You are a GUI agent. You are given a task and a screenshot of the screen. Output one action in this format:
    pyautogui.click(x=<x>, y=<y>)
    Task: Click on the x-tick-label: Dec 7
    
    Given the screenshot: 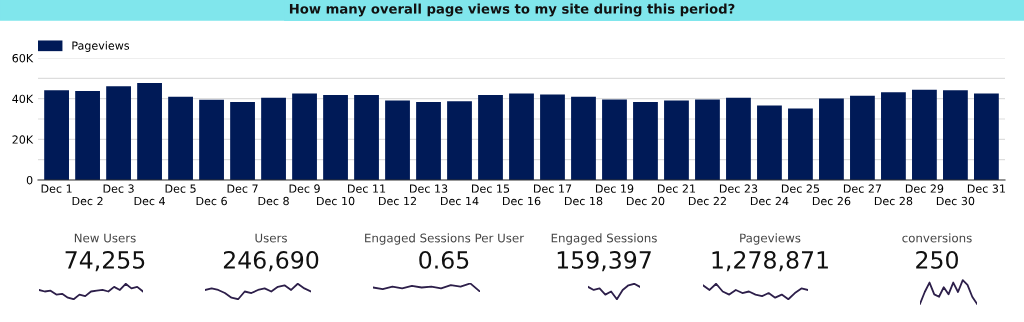 What is the action you would take?
    pyautogui.click(x=242, y=188)
    